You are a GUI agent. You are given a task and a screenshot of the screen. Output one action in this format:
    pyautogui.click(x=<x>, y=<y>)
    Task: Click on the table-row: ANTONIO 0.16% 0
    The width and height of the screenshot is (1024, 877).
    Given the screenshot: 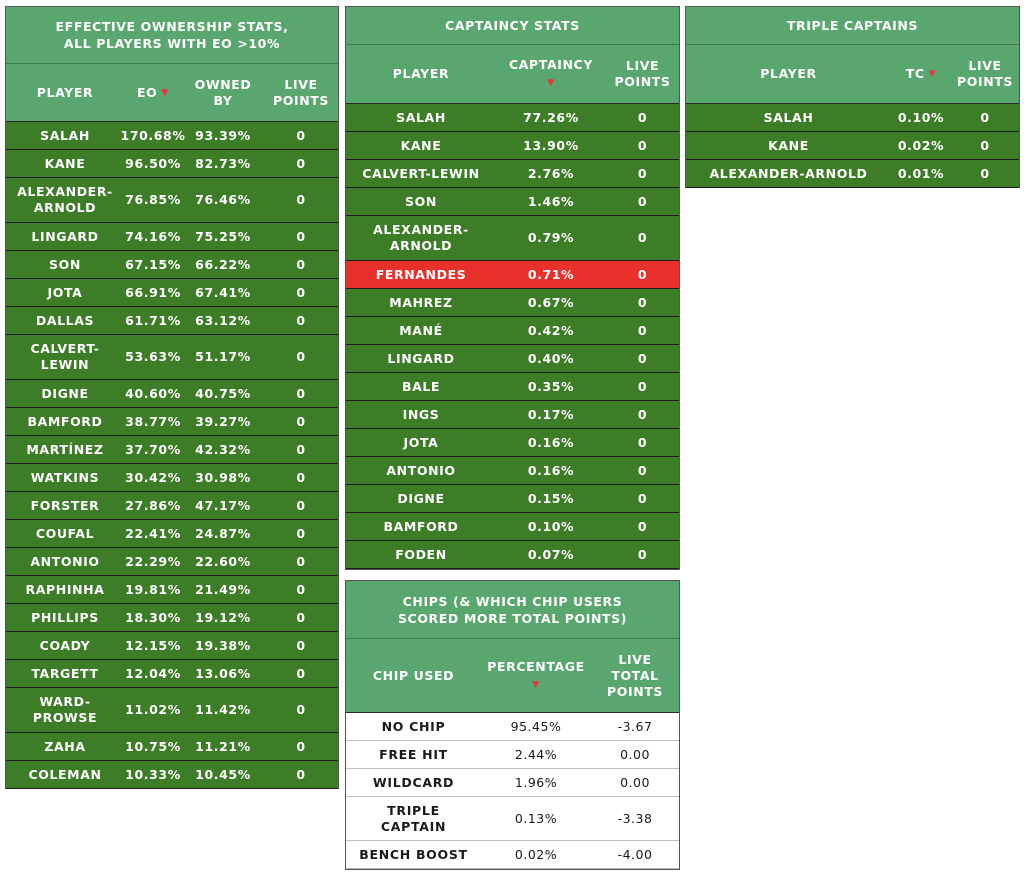 What is the action you would take?
    pyautogui.click(x=512, y=471)
    